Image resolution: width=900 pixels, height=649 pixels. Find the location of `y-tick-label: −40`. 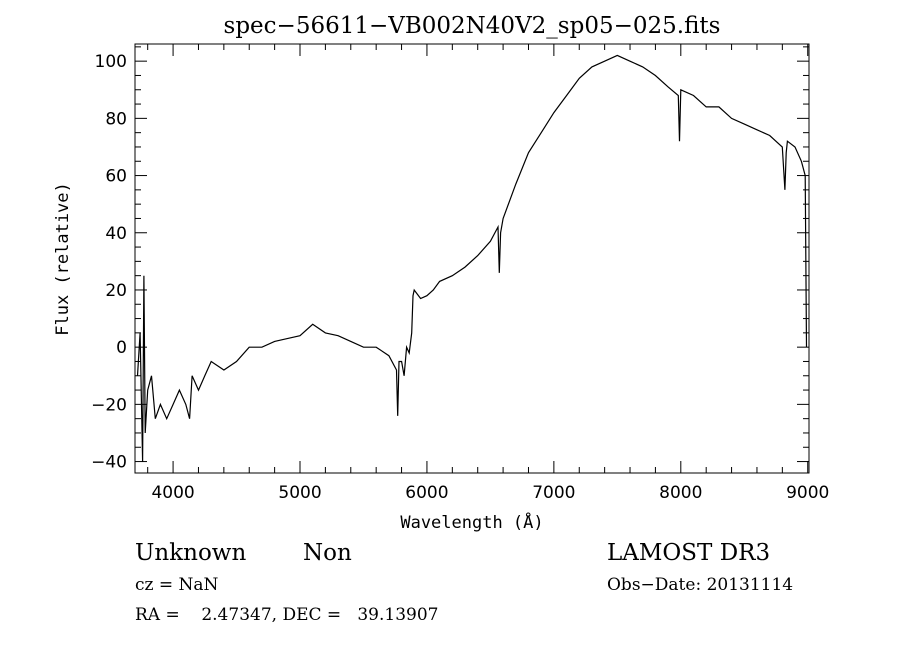

y-tick-label: −40 is located at coordinates (109, 463).